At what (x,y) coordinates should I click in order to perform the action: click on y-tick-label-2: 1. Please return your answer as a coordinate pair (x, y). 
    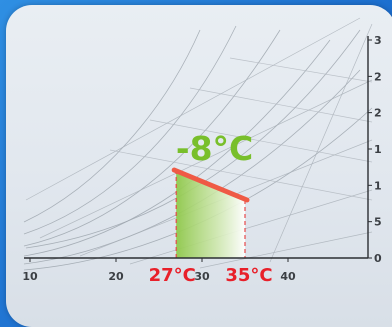
    Looking at the image, I should click on (378, 185).